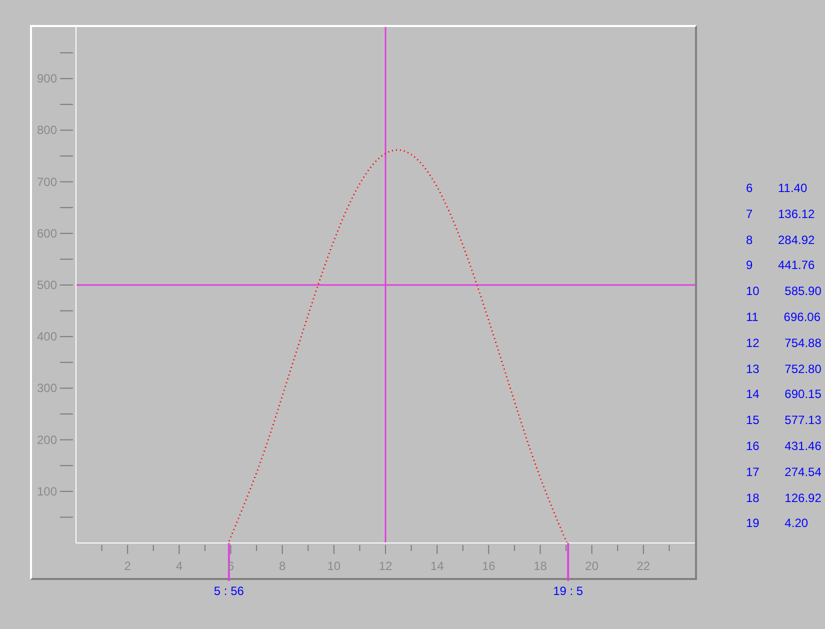  What do you see at coordinates (784, 369) in the screenshot?
I see `text: 13 752.80` at bounding box center [784, 369].